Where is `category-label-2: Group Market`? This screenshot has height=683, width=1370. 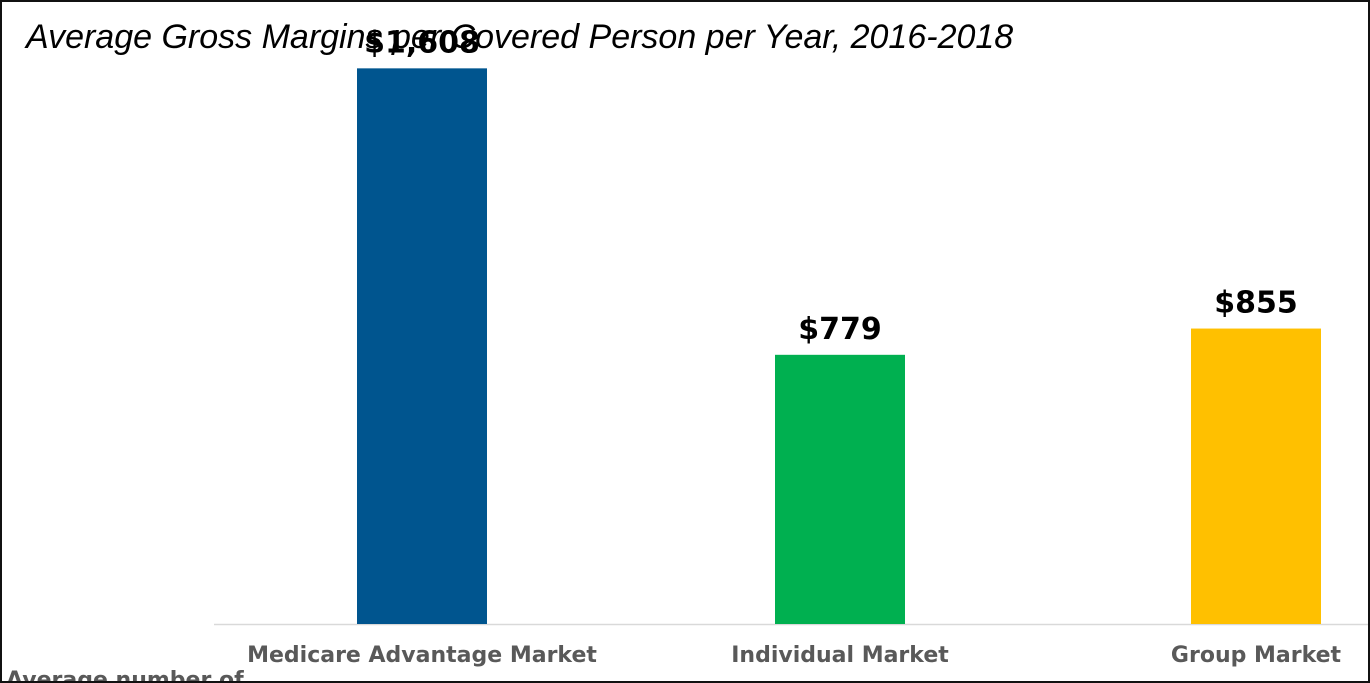
category-label-2: Group Market is located at coordinates (1256, 655).